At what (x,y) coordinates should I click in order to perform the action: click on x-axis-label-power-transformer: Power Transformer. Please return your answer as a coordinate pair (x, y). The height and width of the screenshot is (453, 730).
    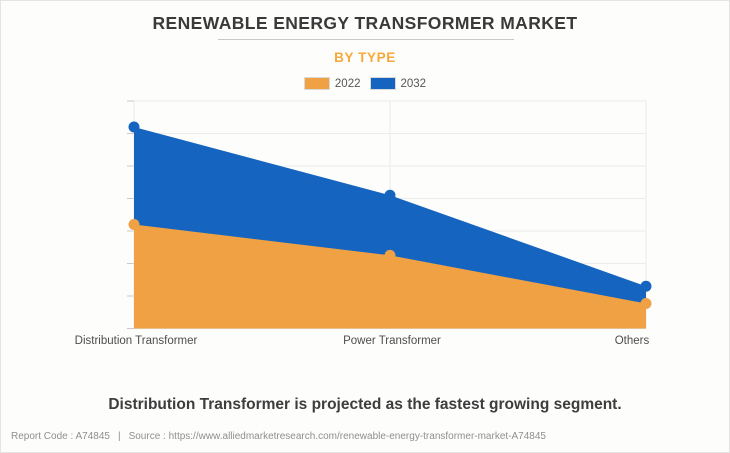
    Looking at the image, I should click on (392, 341).